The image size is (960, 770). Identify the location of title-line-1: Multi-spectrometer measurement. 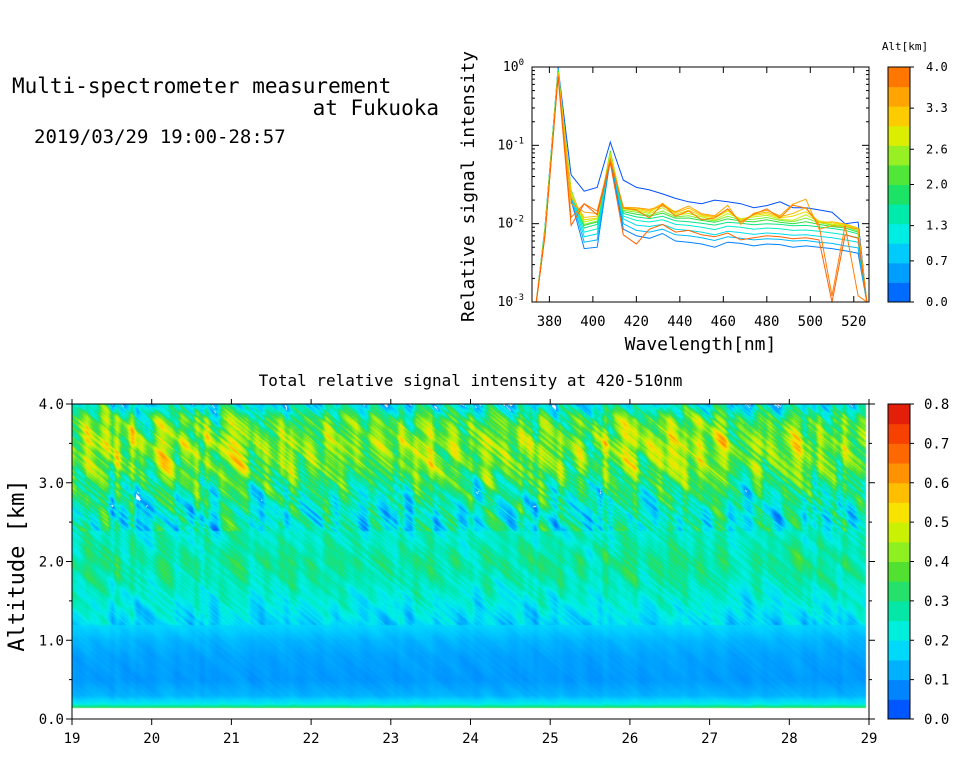
(202, 86).